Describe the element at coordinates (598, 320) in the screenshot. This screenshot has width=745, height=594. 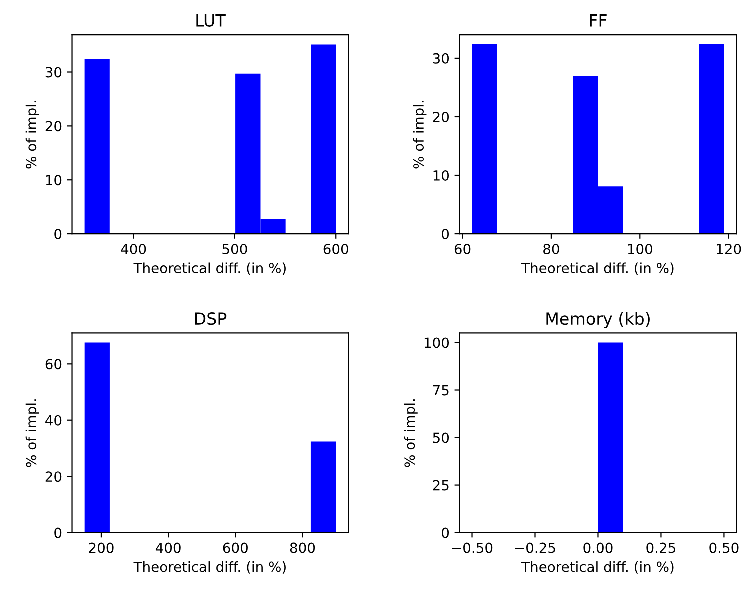
I see `chart-title: Memory (kb)` at that location.